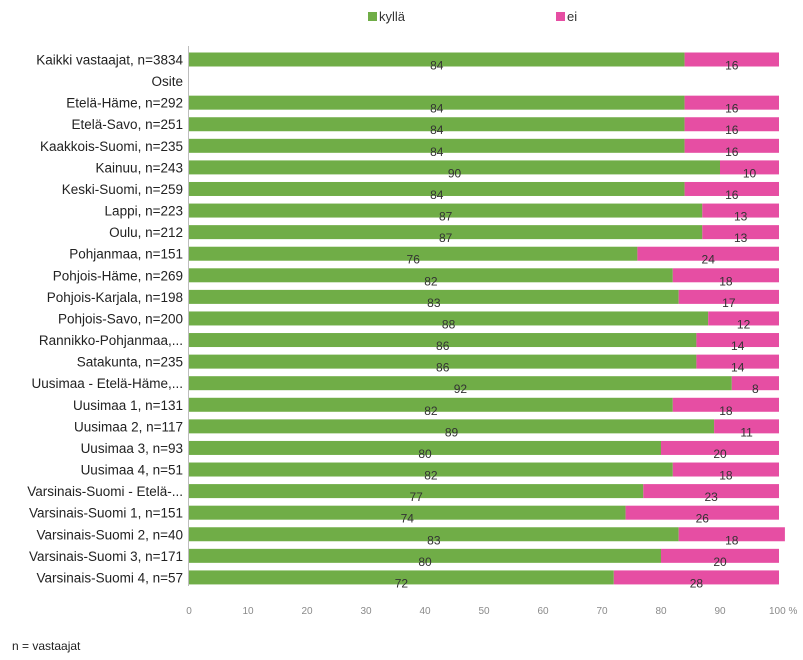 The image size is (803, 660). I want to click on category-label-pohjois-hame-n-269: Pohjois-Häme, n=269, so click(118, 275).